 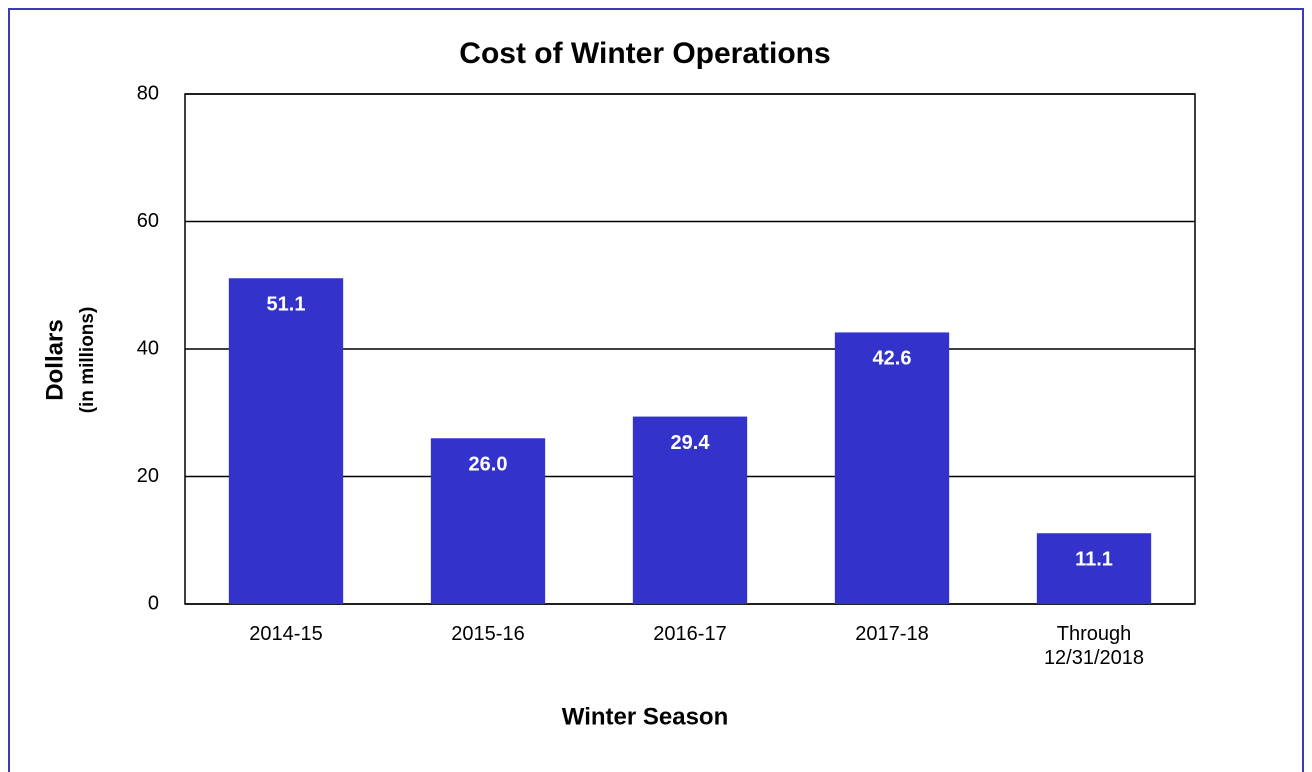 I want to click on x-tick-label: Through 12/31/2018, so click(x=1094, y=646).